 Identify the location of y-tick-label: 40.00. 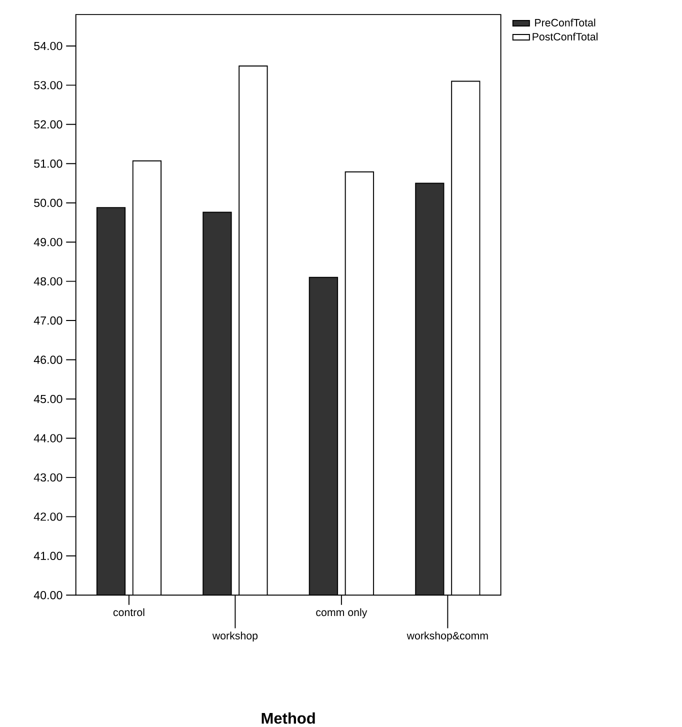
(48, 595).